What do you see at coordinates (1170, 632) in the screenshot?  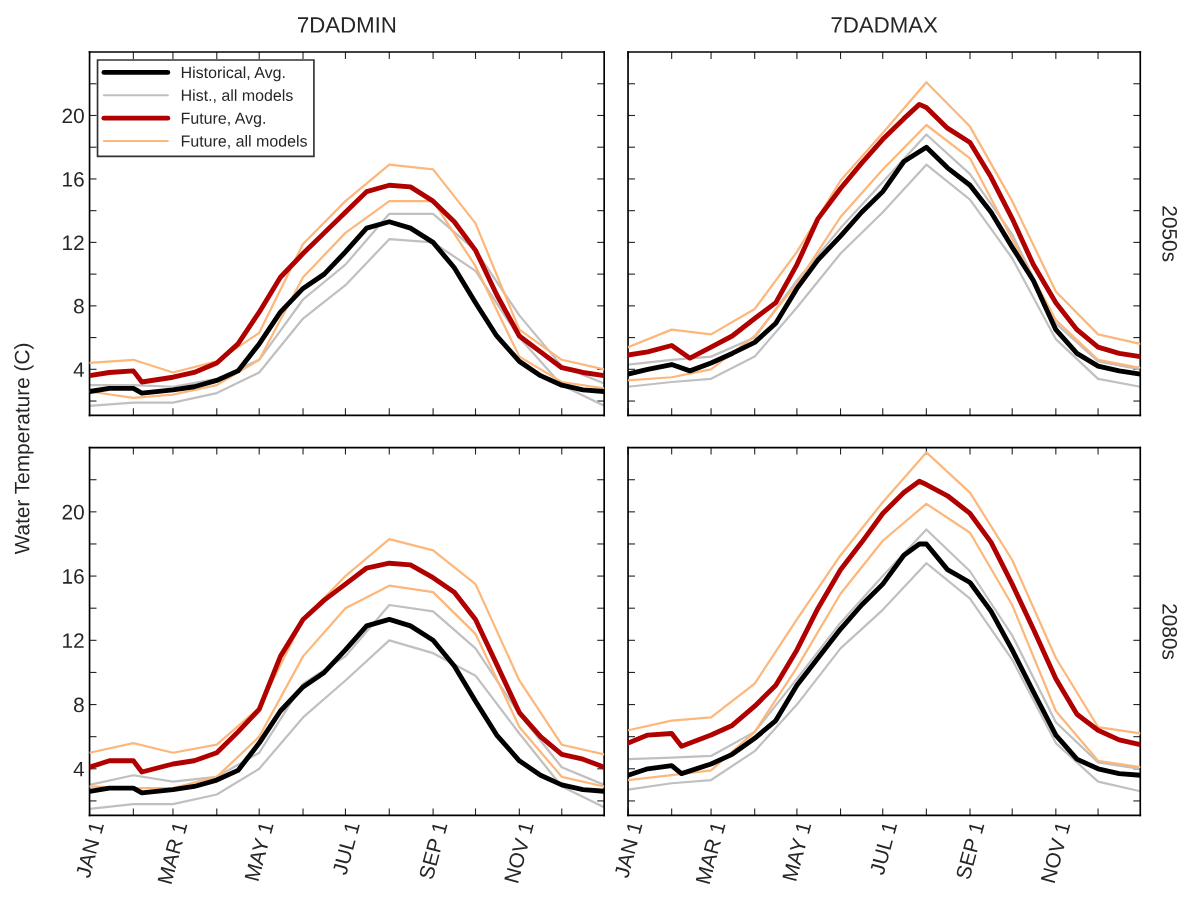 I see `y2-axis-title: 2080s` at bounding box center [1170, 632].